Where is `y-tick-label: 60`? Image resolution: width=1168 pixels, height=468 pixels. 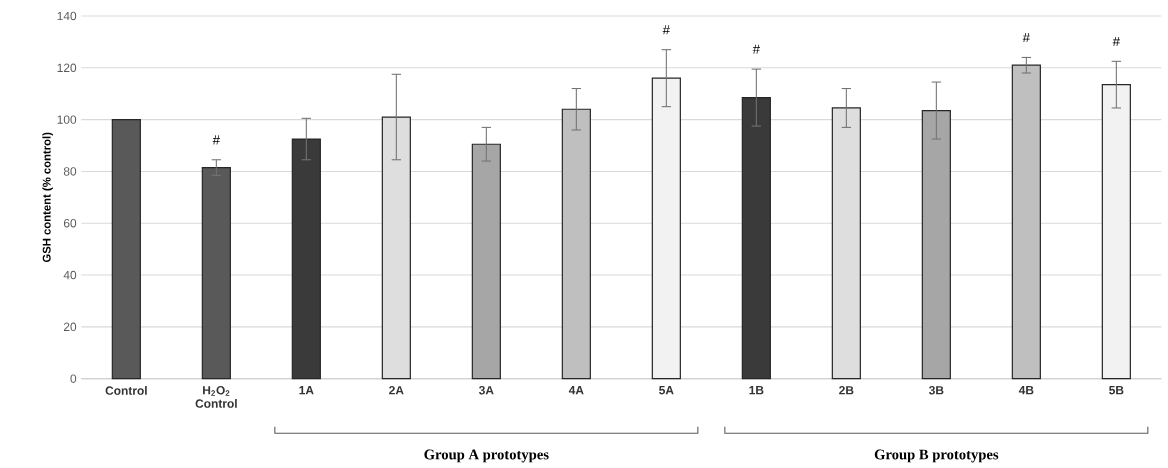
y-tick-label: 60 is located at coordinates (70, 223).